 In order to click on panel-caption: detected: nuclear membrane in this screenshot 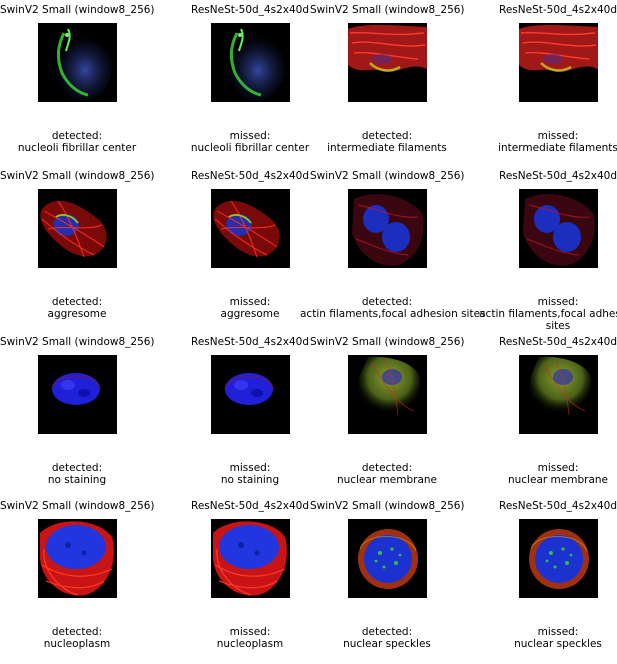, I will do `click(387, 474)`.